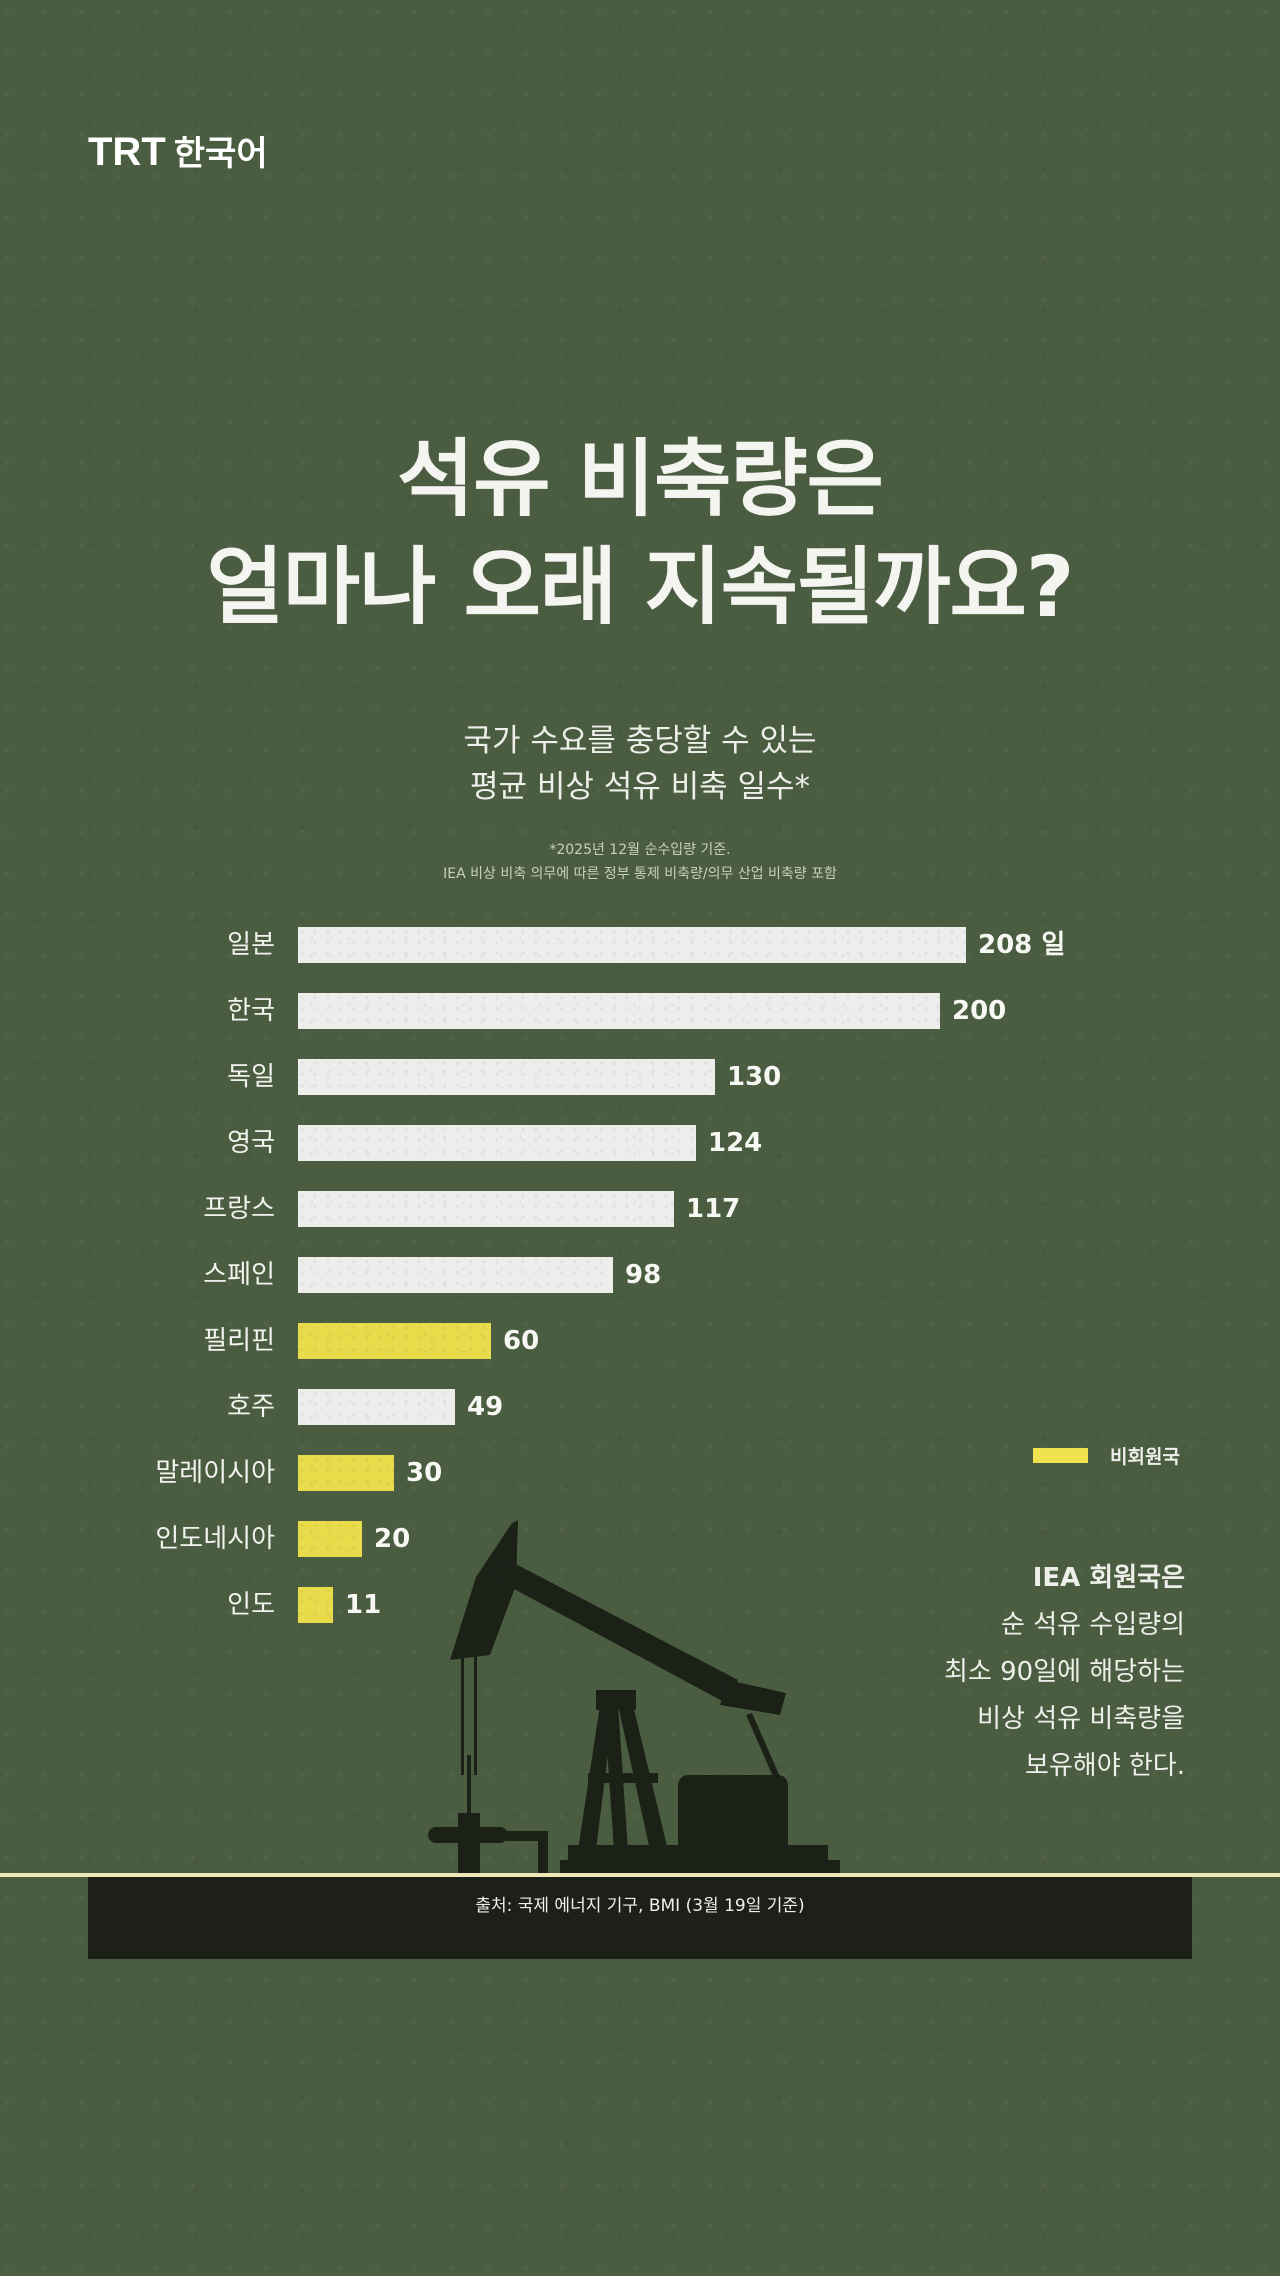 The height and width of the screenshot is (2276, 1280). What do you see at coordinates (713, 1209) in the screenshot?
I see `value-label: 117` at bounding box center [713, 1209].